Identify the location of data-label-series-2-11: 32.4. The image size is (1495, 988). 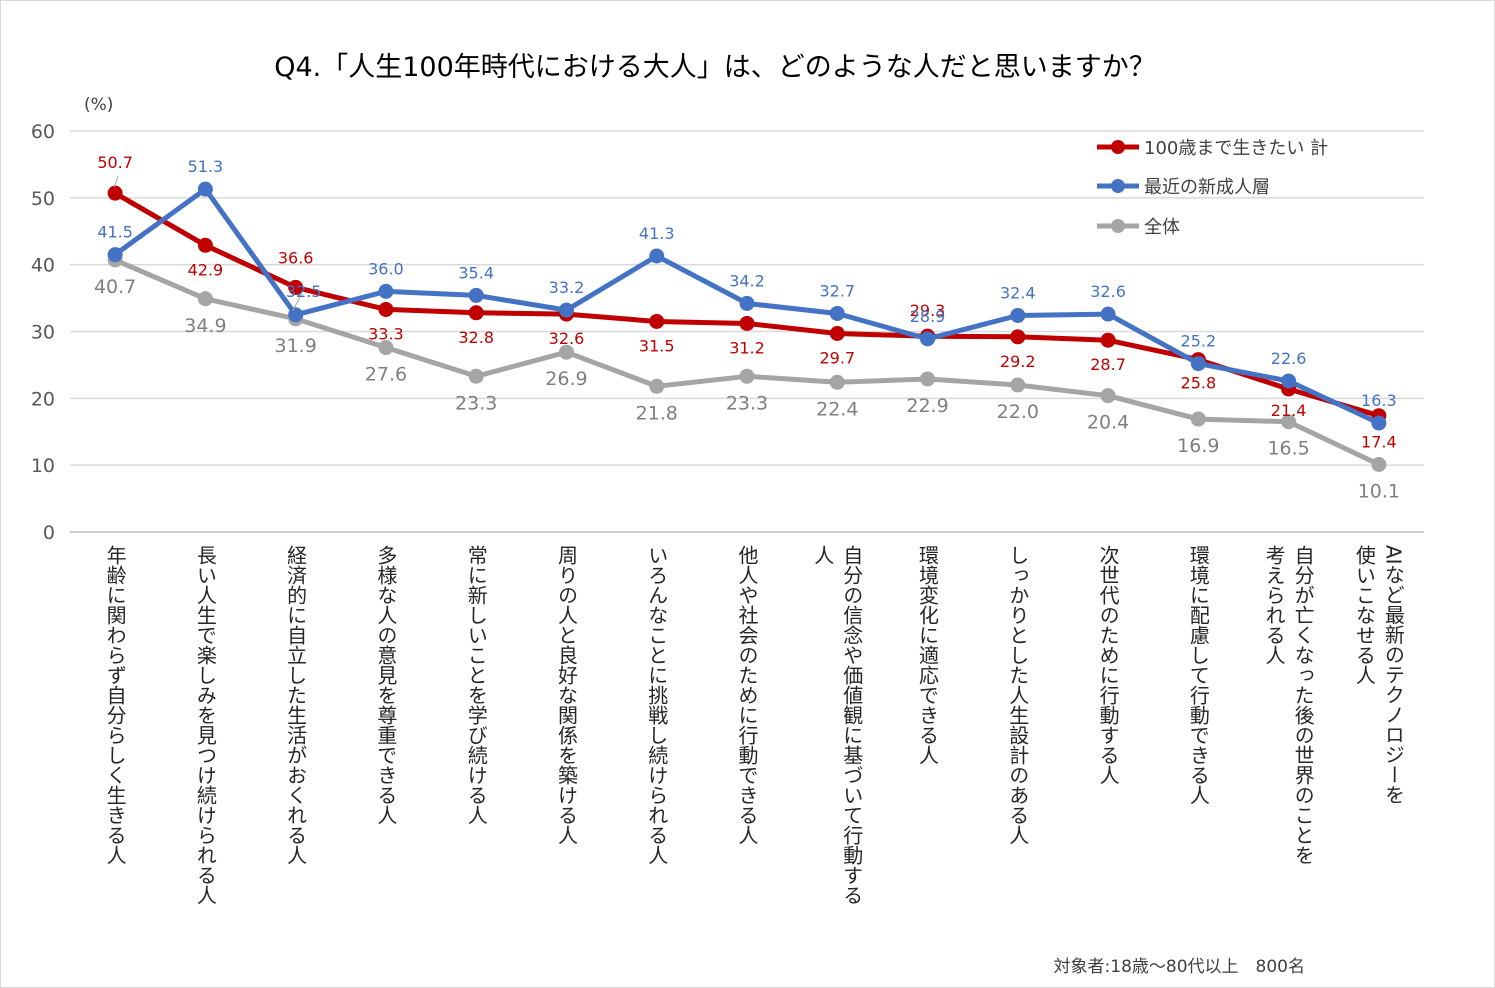
(1018, 292).